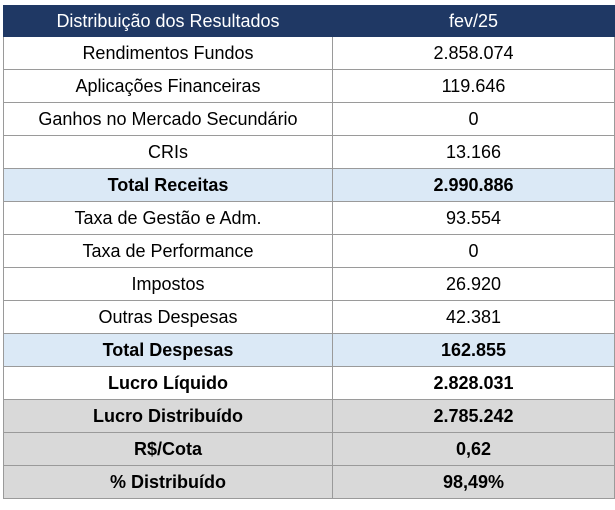  What do you see at coordinates (168, 218) in the screenshot?
I see `row-label: Taxa de Gestão e Adm.` at bounding box center [168, 218].